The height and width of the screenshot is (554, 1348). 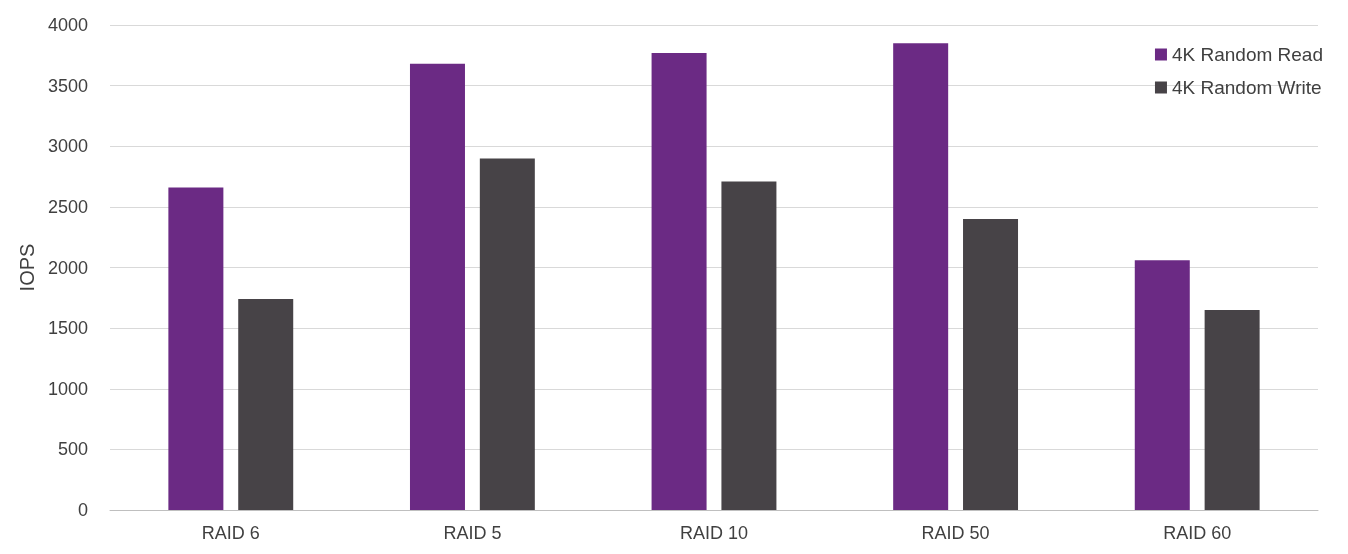 I want to click on y-tick-label: 4000, so click(x=67, y=25).